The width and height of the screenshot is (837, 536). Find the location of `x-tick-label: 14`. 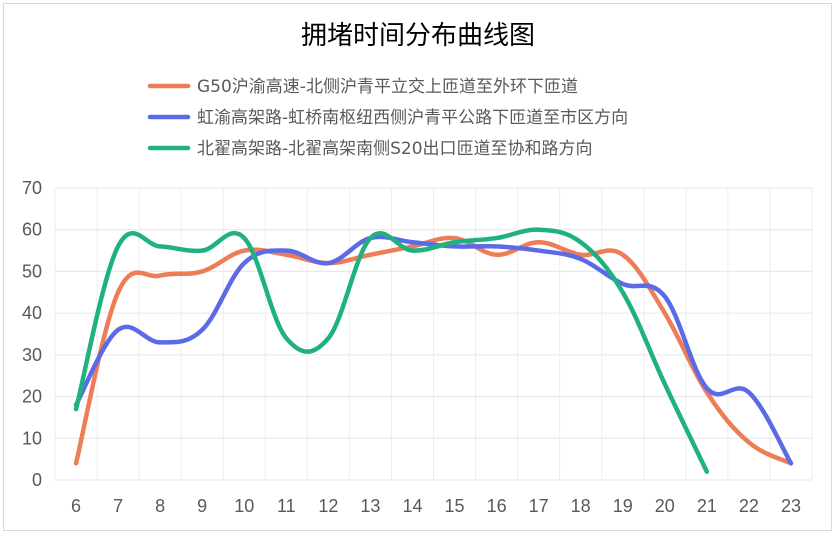

x-tick-label: 14 is located at coordinates (412, 506).